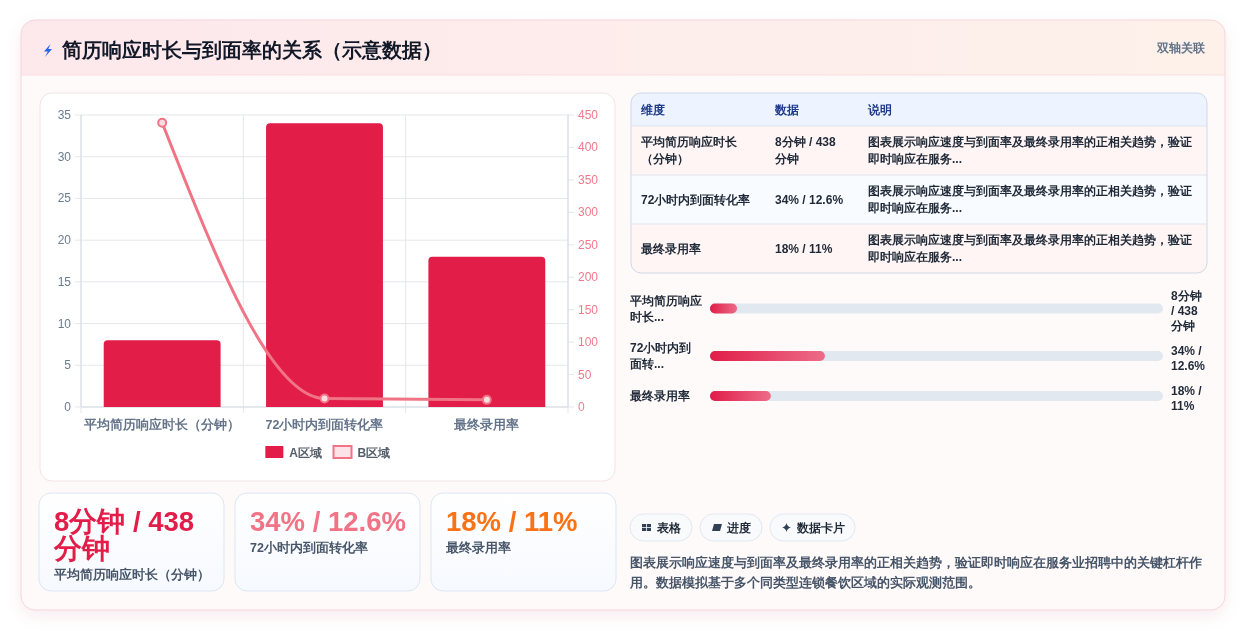 Image resolution: width=1246 pixels, height=631 pixels. What do you see at coordinates (1186, 310) in the screenshot?
I see `data-label: 8分钟 / 438 分钟` at bounding box center [1186, 310].